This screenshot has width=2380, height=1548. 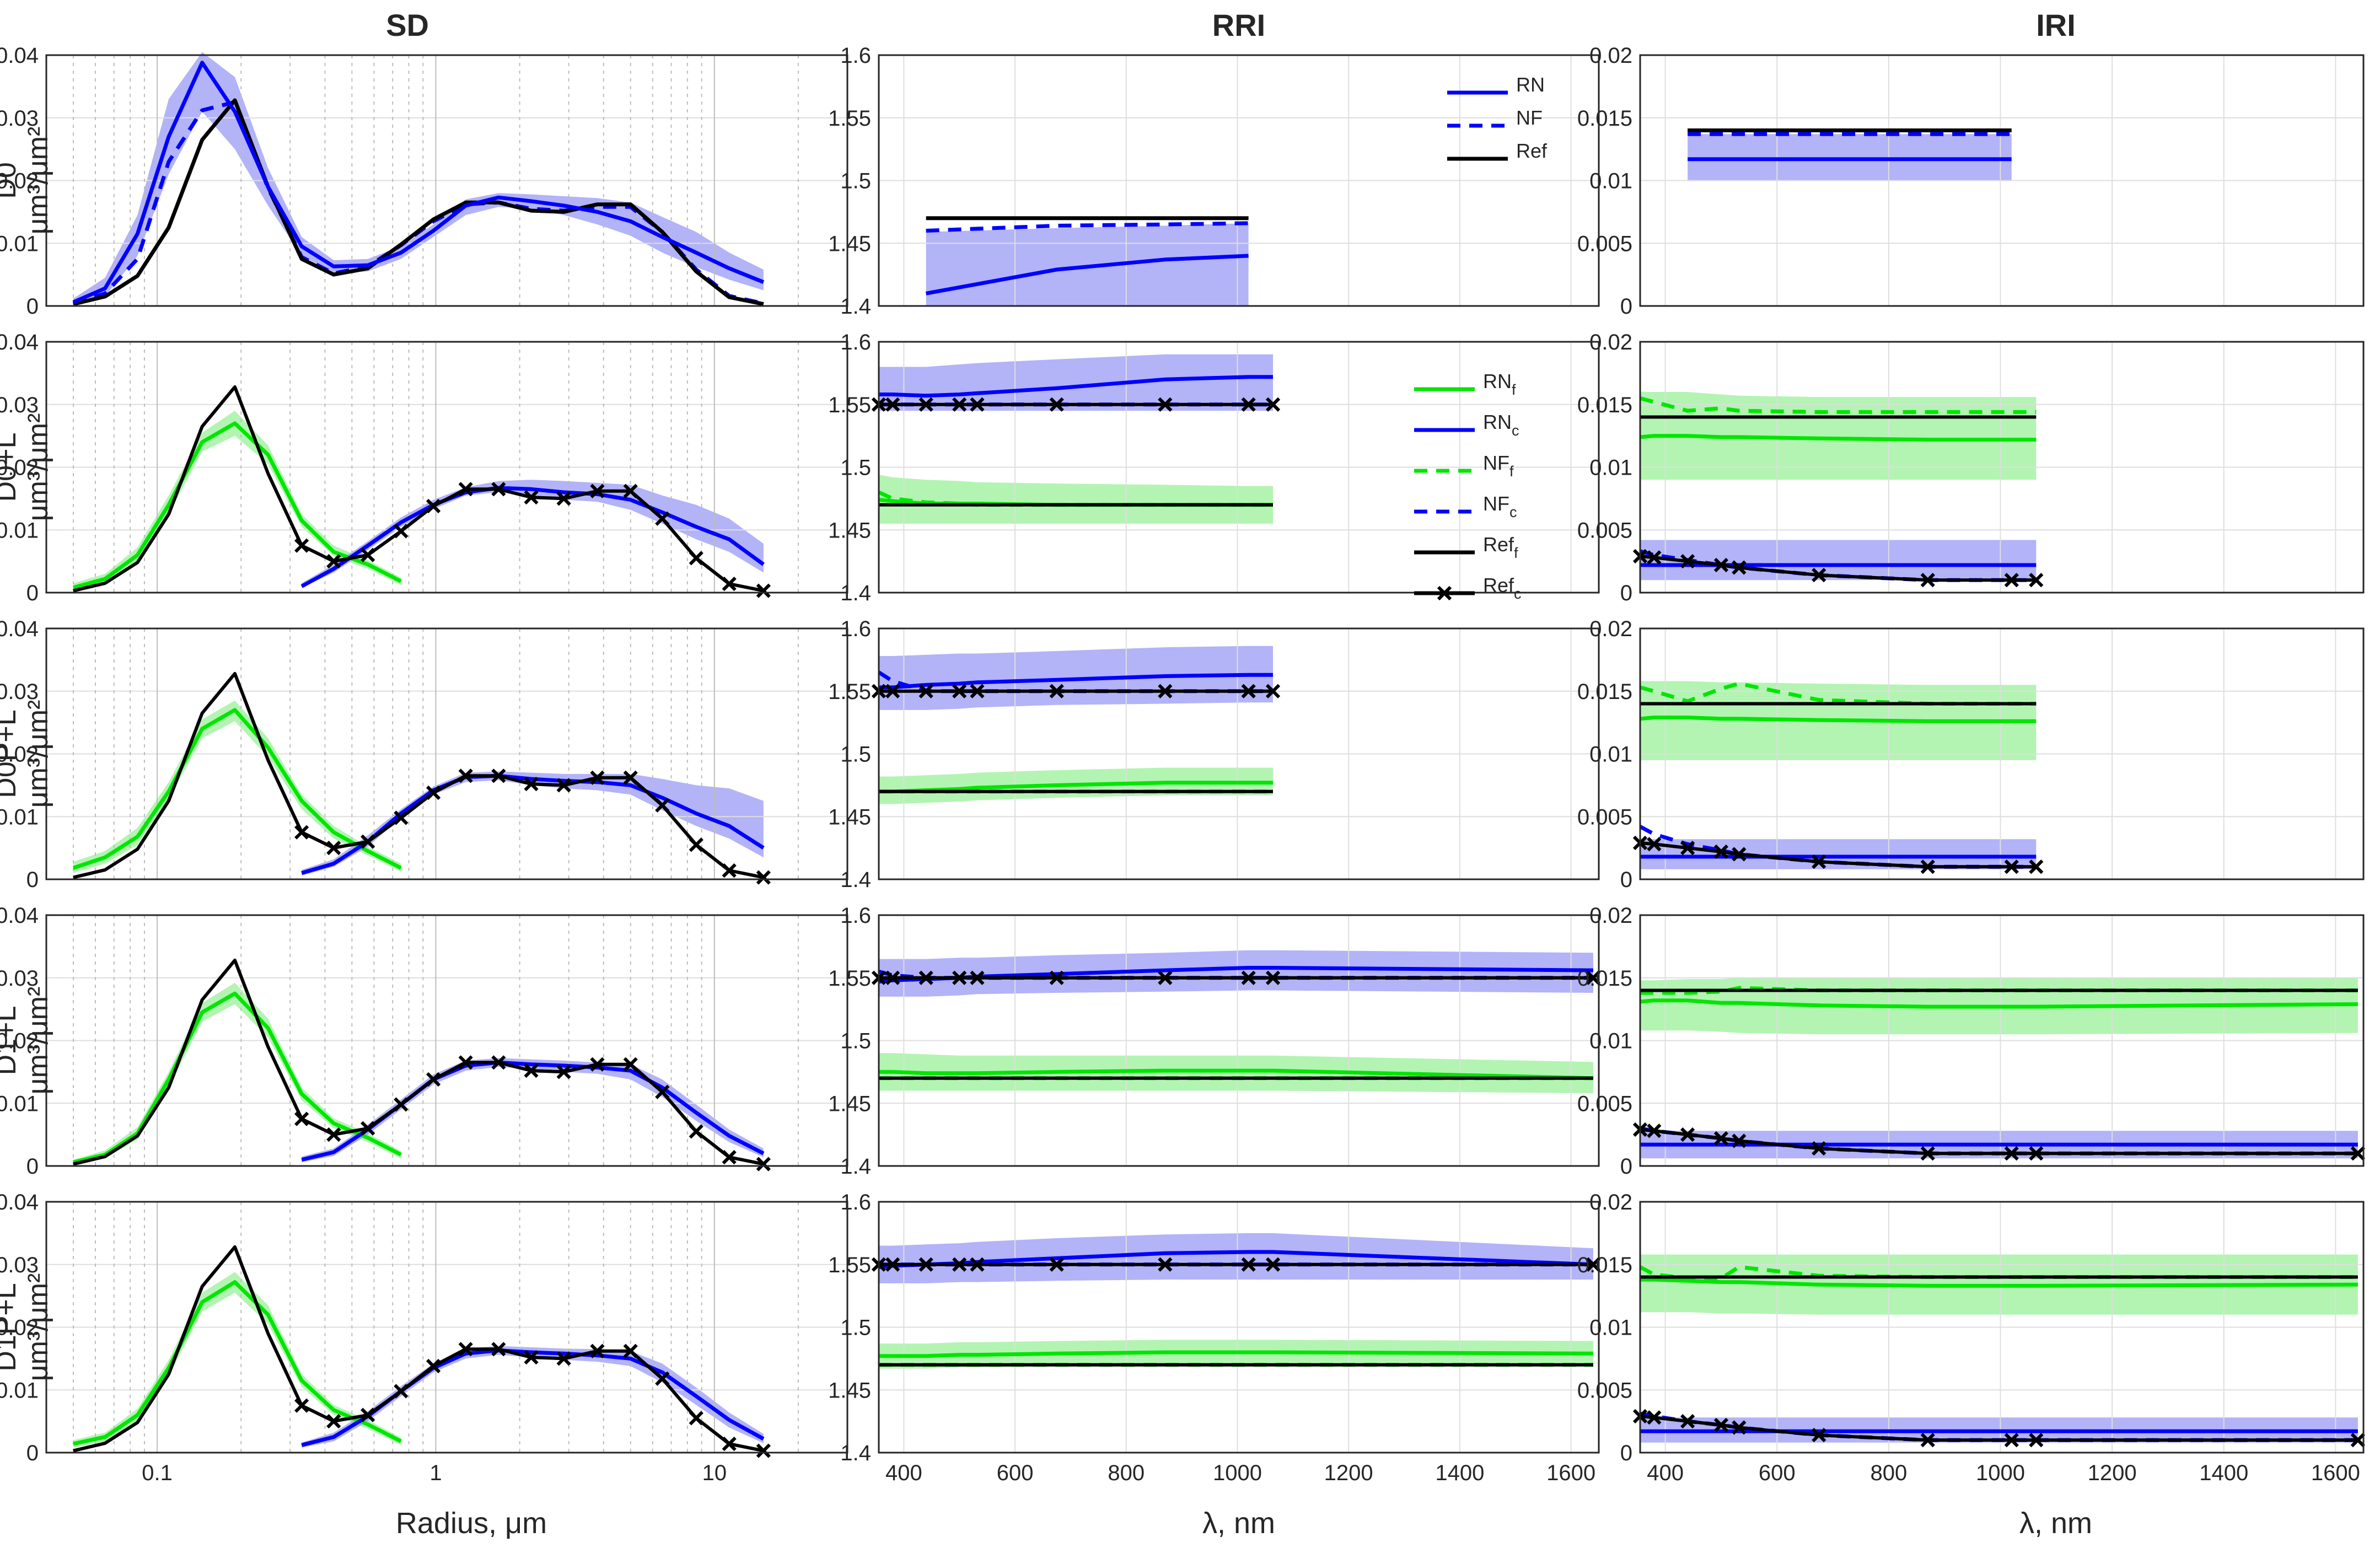 I want to click on row-label-0: D0 μm³/μm², so click(x=27, y=181).